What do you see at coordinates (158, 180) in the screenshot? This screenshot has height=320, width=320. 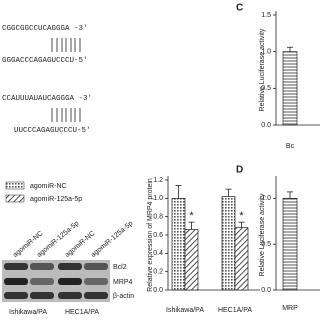 I see `y-tick-label: 1.2` at bounding box center [158, 180].